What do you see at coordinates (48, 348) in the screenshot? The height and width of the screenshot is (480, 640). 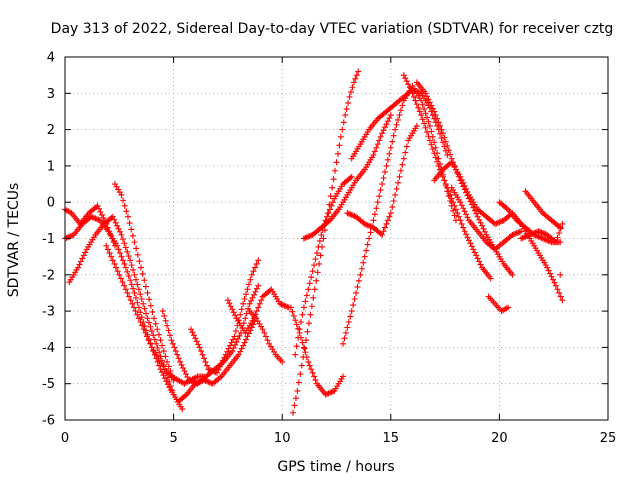 I see `y-tick-label: -4` at bounding box center [48, 348].